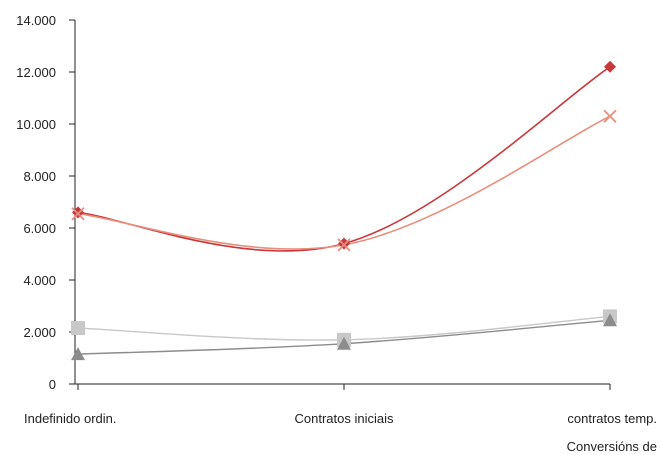 The height and width of the screenshot is (455, 660). What do you see at coordinates (39, 176) in the screenshot?
I see `y-tick-label: 8.000` at bounding box center [39, 176].